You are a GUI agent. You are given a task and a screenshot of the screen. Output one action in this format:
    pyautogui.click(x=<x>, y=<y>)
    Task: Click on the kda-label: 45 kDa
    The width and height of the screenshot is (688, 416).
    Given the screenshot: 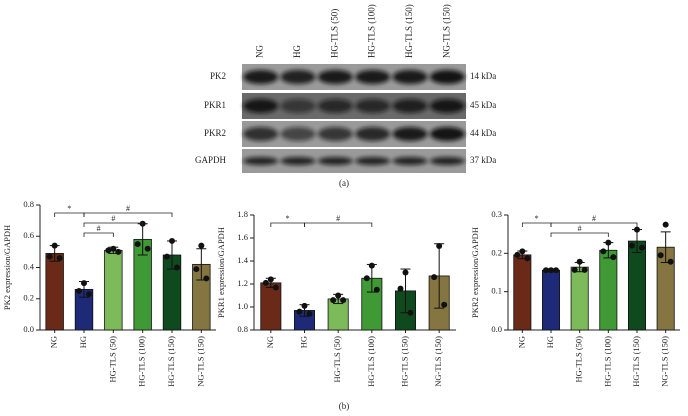 What is the action you would take?
    pyautogui.click(x=483, y=105)
    